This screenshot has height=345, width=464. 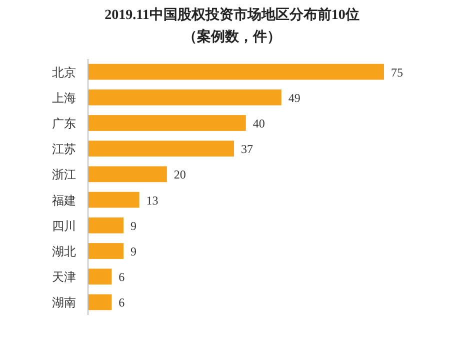 I want to click on y-tick-label: 湖北, so click(x=64, y=251).